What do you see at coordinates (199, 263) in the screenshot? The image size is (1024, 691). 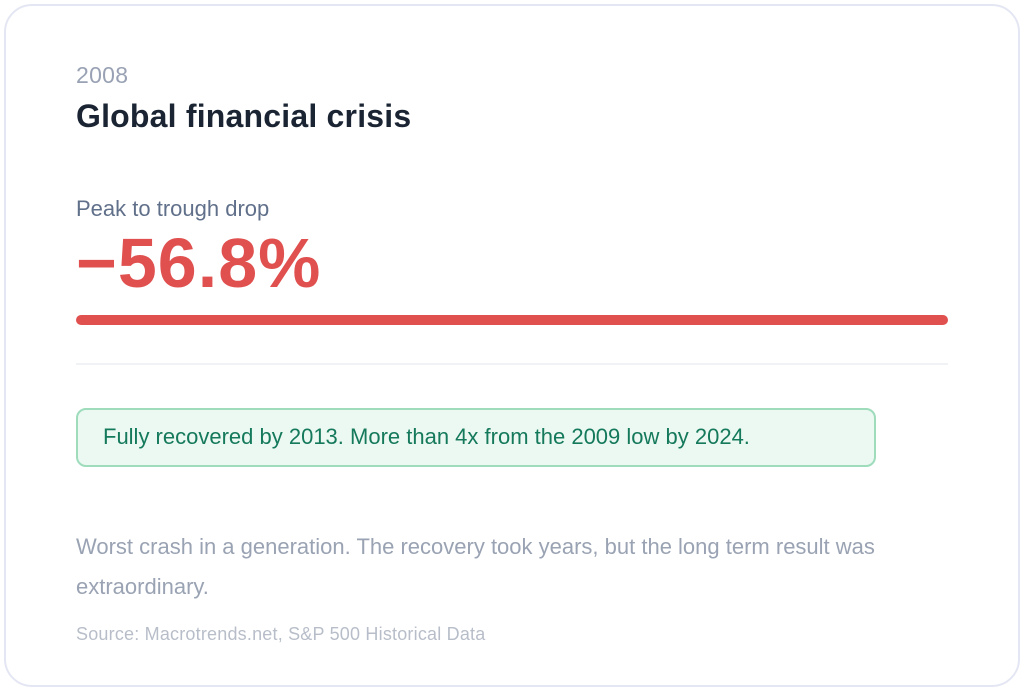 I see `stat-value: −56.8%` at bounding box center [199, 263].